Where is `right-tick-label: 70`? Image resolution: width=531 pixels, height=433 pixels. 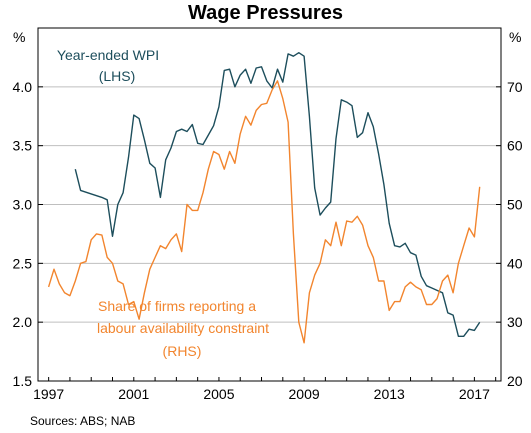 right-tick-label: 70 is located at coordinates (515, 87).